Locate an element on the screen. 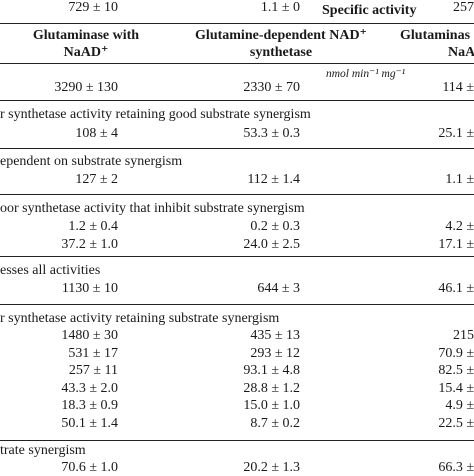 The image size is (474, 476). section-label: trate synergism is located at coordinates (43, 450).